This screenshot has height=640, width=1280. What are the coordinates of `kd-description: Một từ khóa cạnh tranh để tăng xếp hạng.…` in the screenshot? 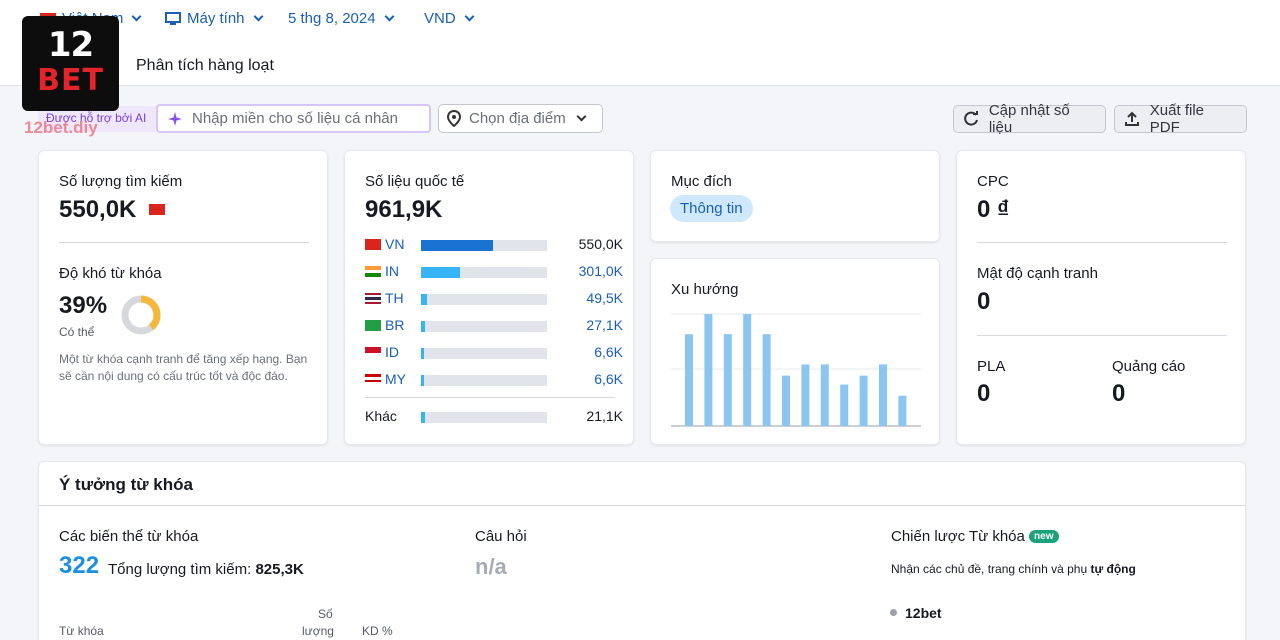 It's located at (183, 367).